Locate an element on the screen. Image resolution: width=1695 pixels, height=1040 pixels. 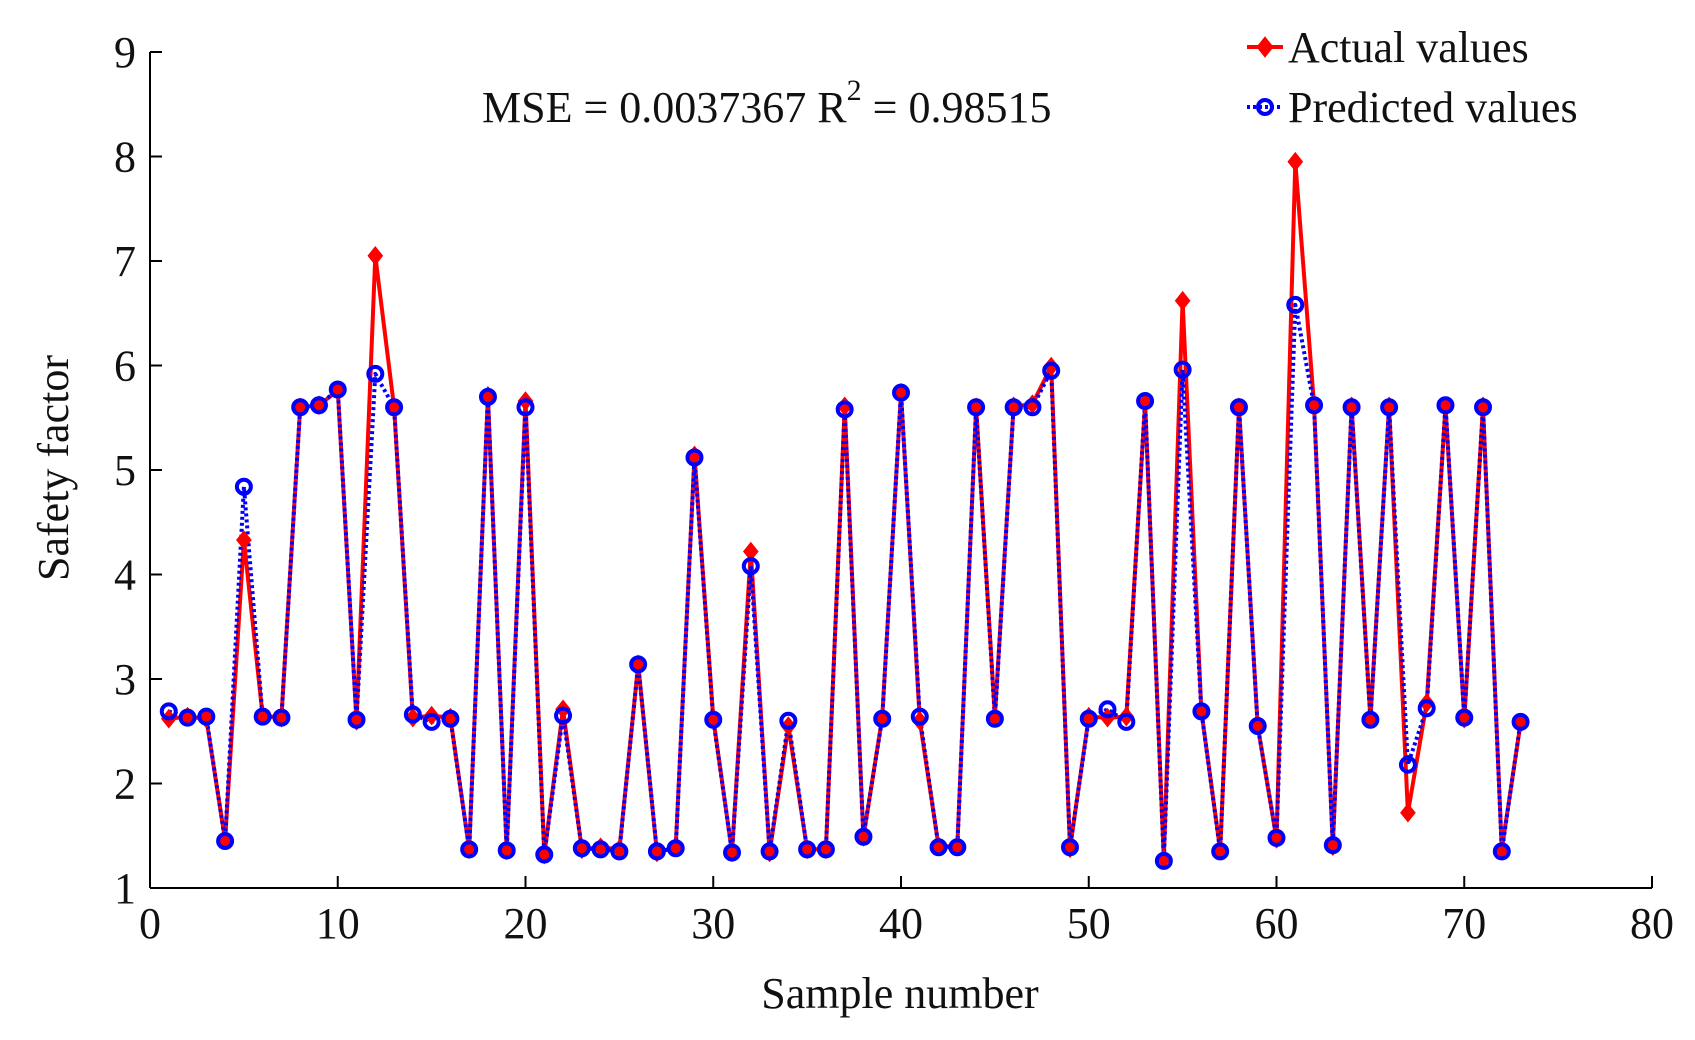
legend-marker-actual is located at coordinates (1265, 47).